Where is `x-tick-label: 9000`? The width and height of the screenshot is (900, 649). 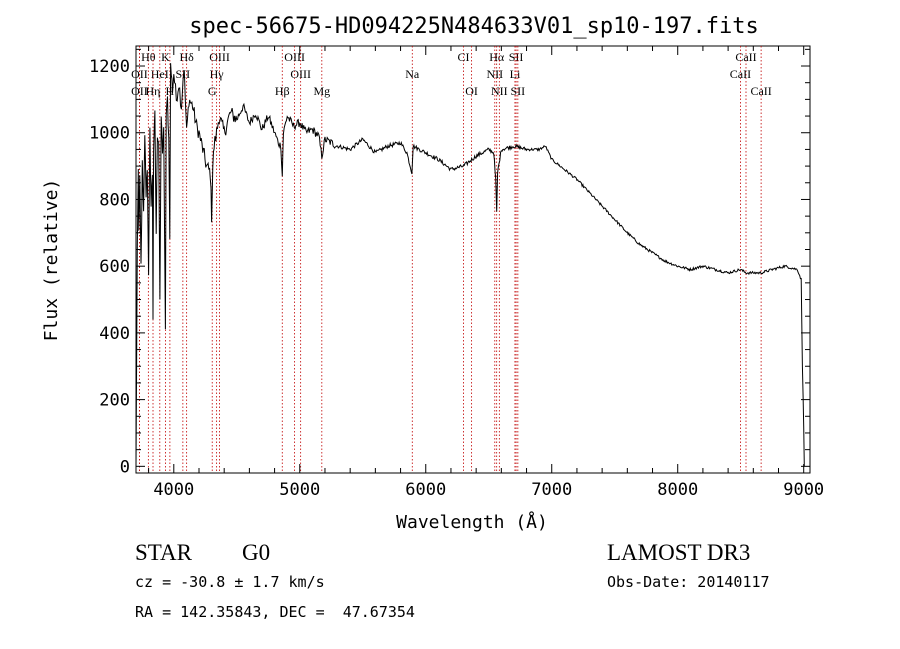 x-tick-label: 9000 is located at coordinates (803, 490).